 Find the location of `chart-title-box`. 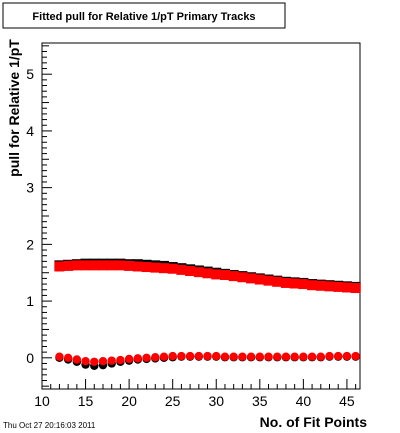

chart-title-box is located at coordinates (144, 15).